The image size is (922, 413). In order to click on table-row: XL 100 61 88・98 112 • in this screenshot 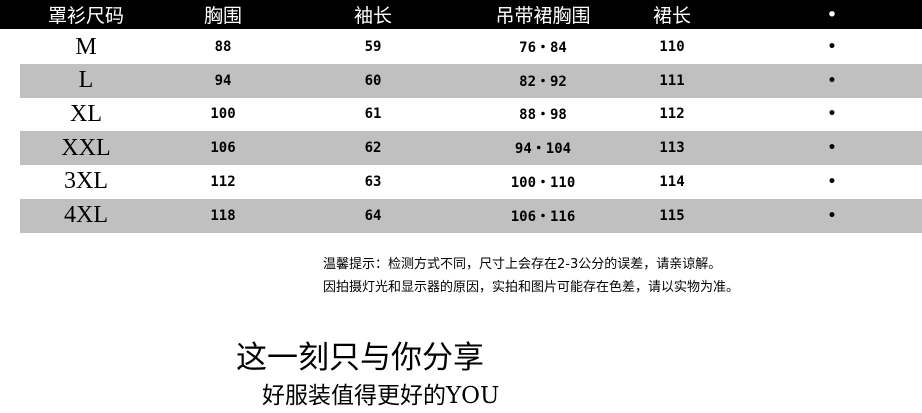, I will do `click(471, 114)`.